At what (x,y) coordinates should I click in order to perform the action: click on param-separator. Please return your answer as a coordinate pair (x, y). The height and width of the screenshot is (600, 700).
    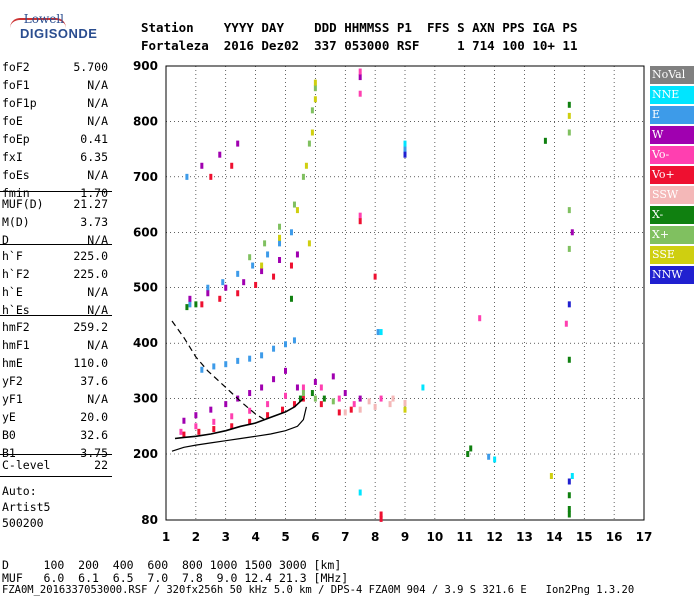
    Looking at the image, I should click on (56, 244).